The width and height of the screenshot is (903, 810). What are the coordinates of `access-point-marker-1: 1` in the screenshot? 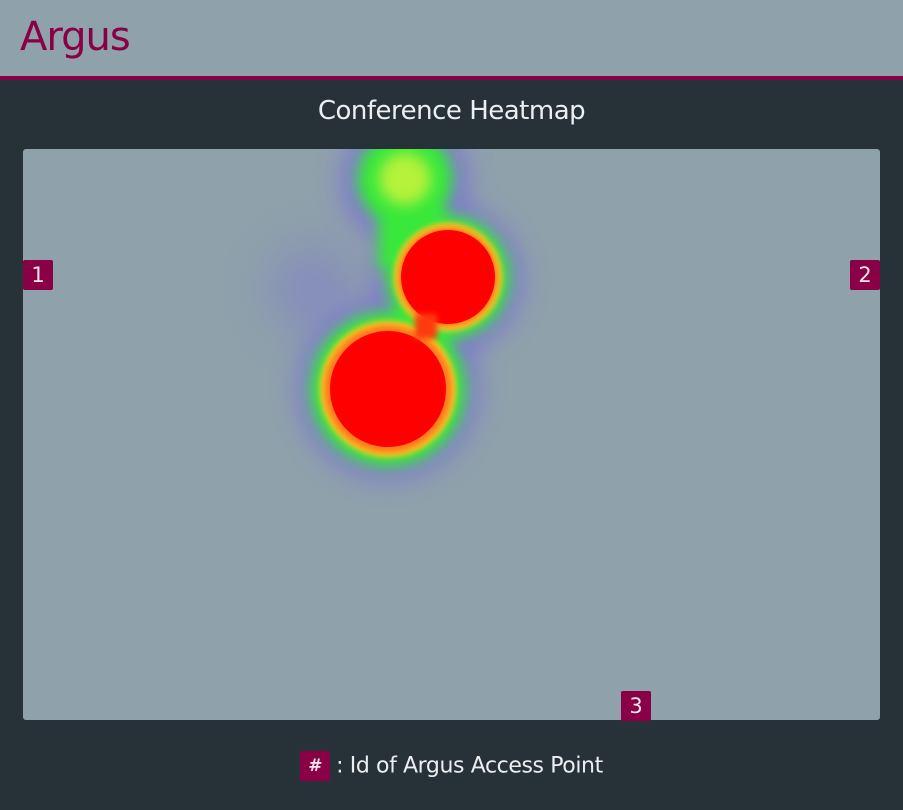 It's located at (38, 275).